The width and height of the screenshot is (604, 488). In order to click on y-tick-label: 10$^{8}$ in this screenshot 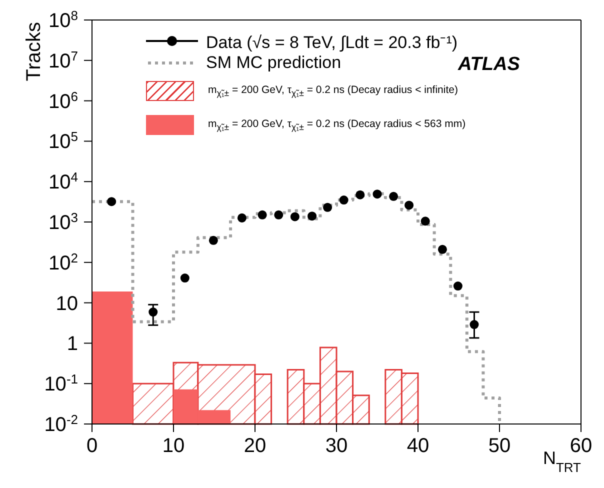, I will do `click(63, 20)`.